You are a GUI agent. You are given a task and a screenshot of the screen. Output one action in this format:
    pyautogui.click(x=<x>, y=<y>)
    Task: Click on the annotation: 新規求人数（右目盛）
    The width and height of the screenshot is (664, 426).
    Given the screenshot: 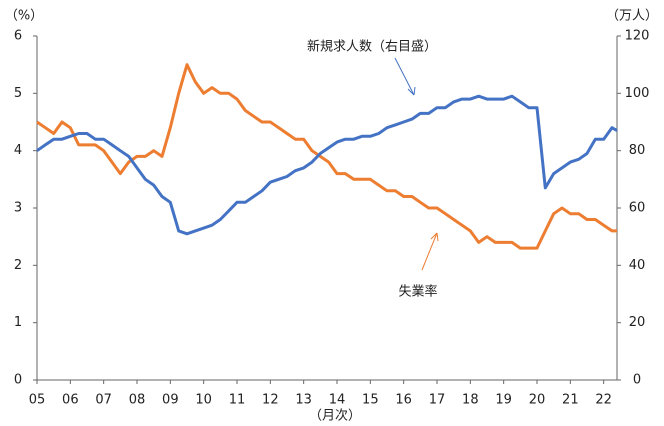 What is the action you would take?
    pyautogui.click(x=372, y=47)
    